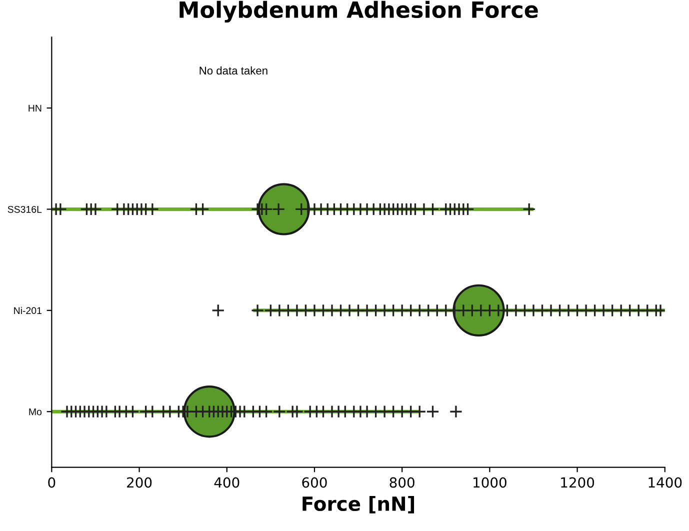 This screenshot has width=689, height=531. What do you see at coordinates (234, 70) in the screenshot?
I see `annotation: No data taken` at bounding box center [234, 70].